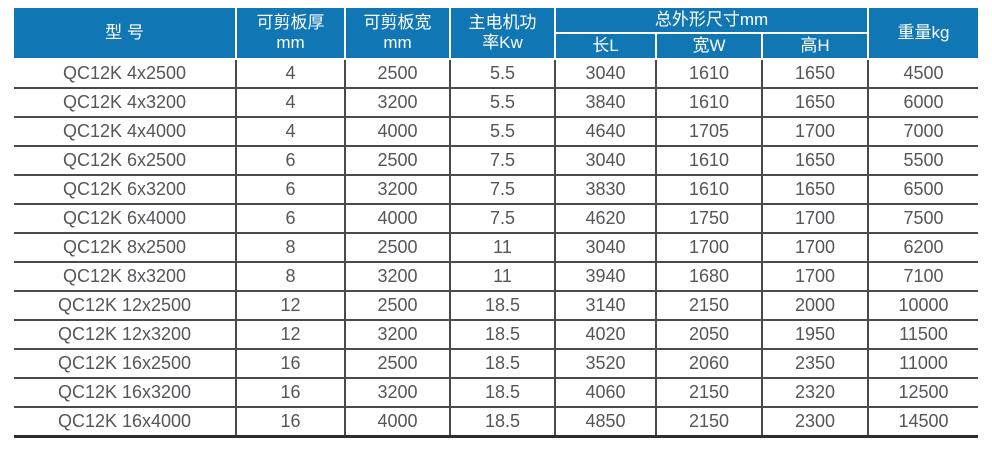 This screenshot has width=992, height=450. What do you see at coordinates (502, 277) in the screenshot?
I see `cell-power-kw: 11` at bounding box center [502, 277].